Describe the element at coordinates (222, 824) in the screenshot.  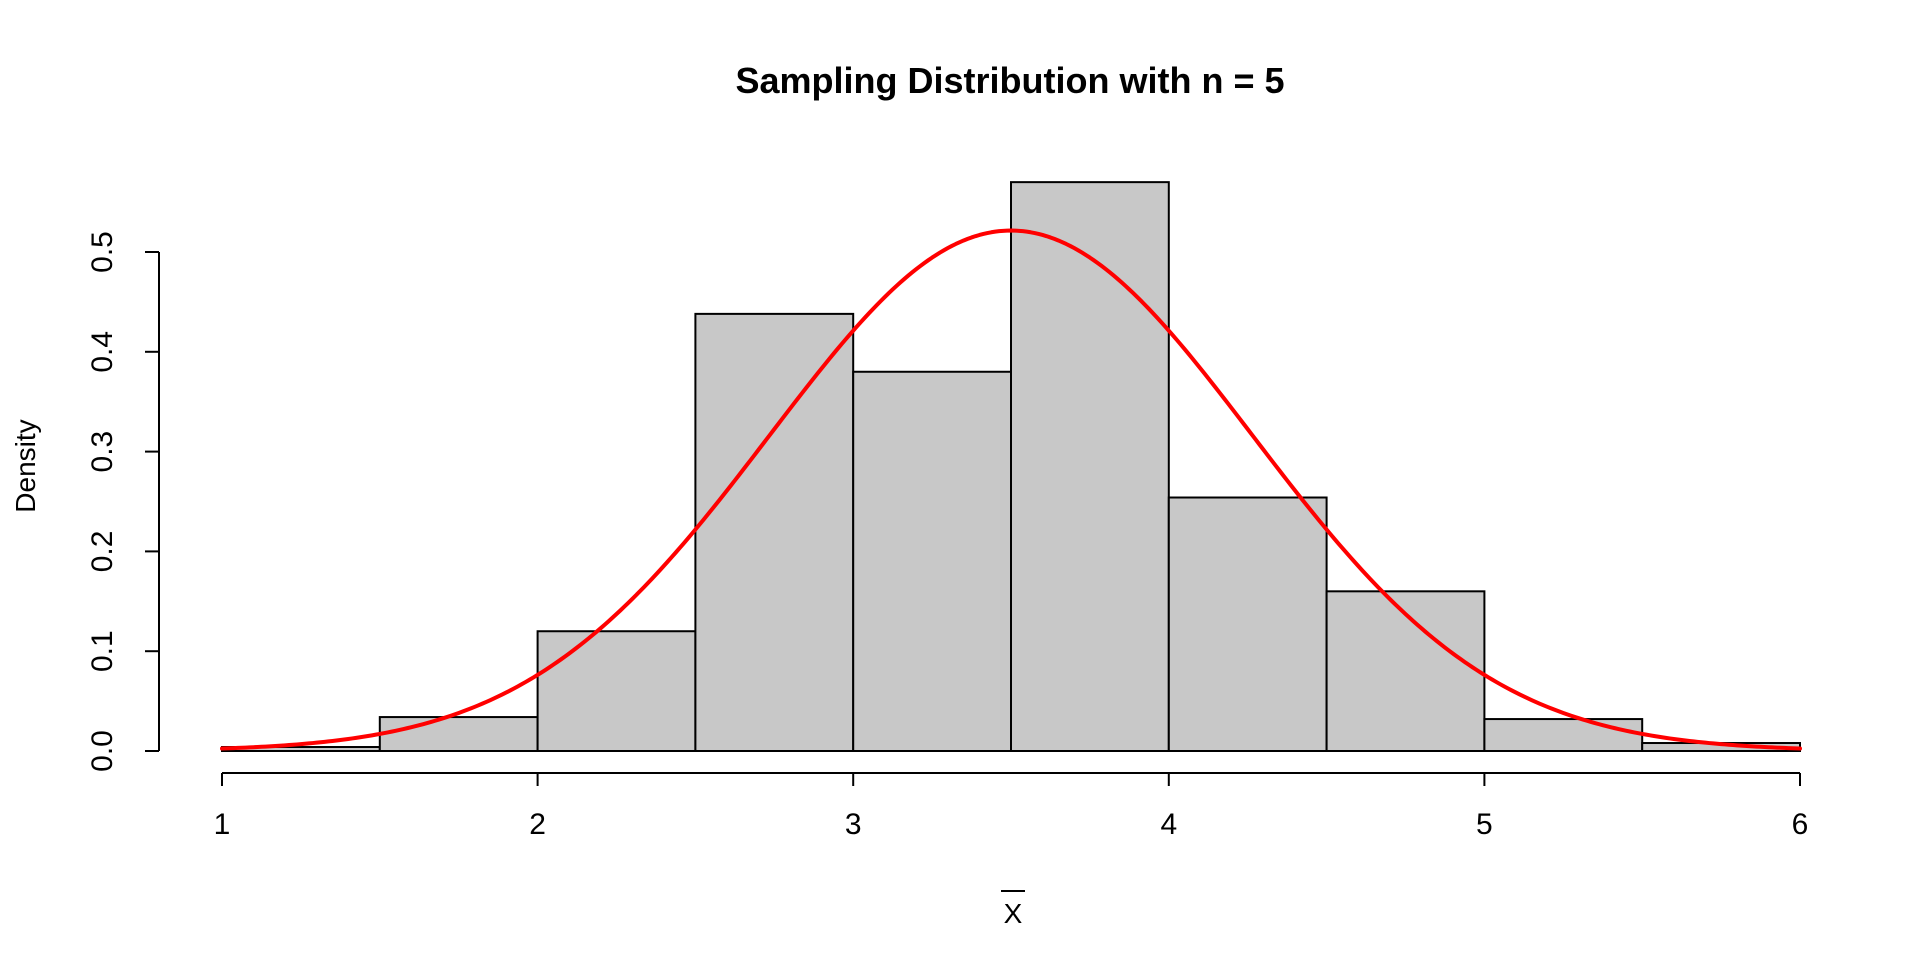
I see `x-tick-label: 1` at that location.